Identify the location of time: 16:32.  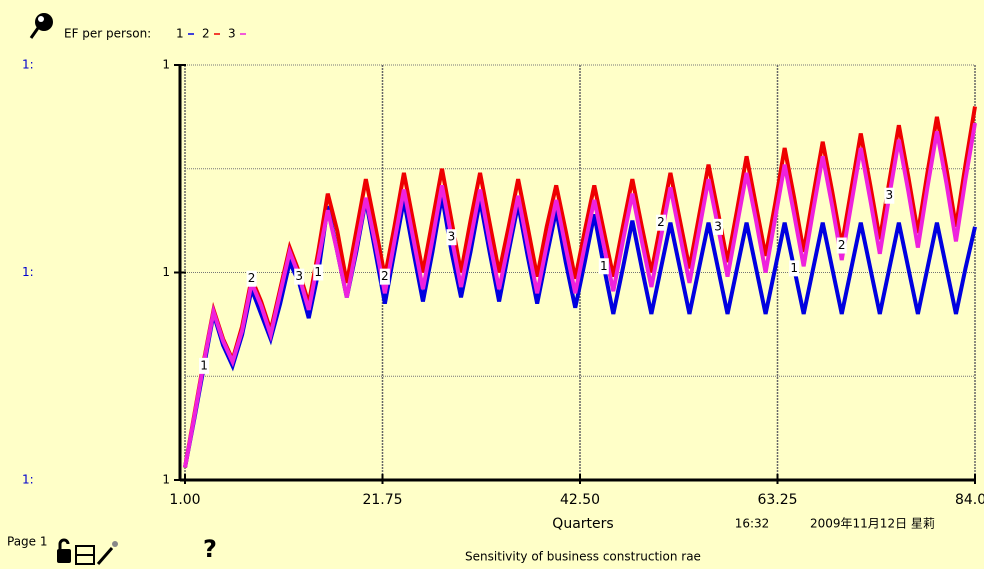
(752, 524).